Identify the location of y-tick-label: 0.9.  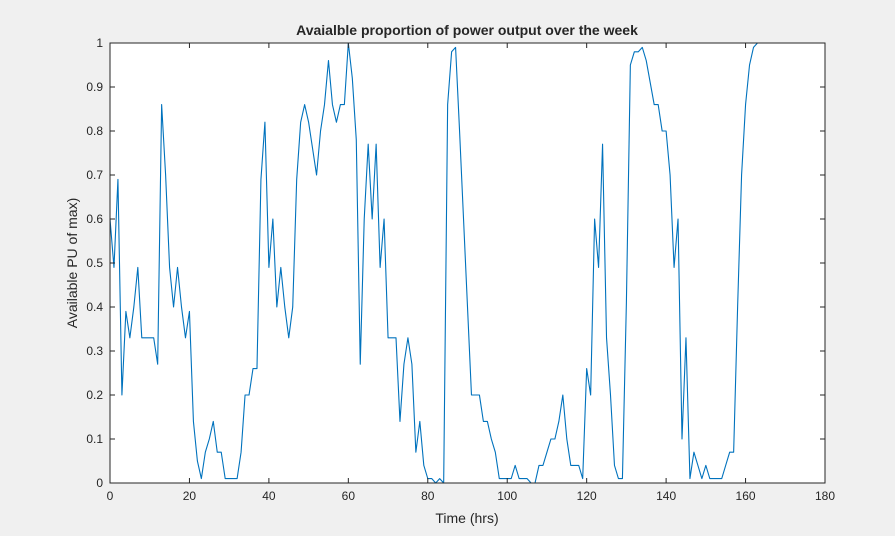
(94, 87).